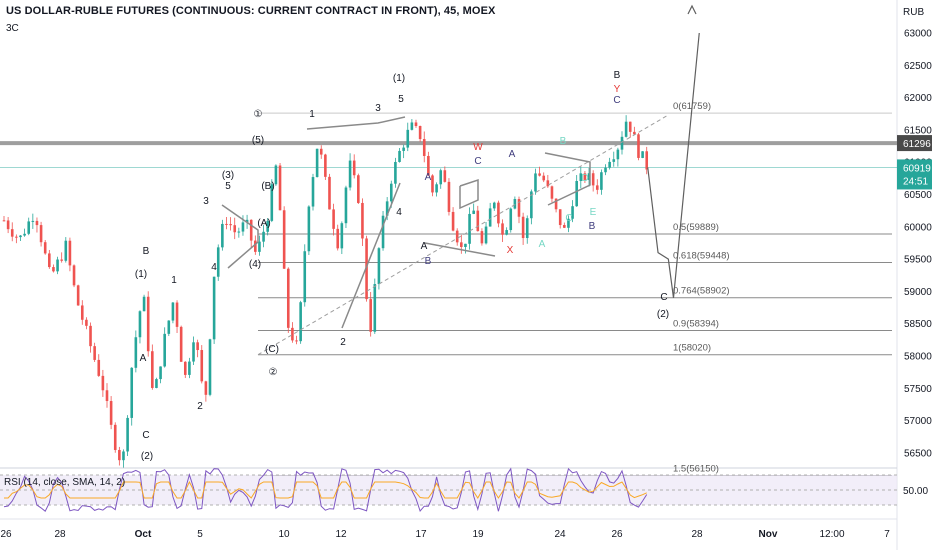  What do you see at coordinates (141, 274) in the screenshot?
I see `wave-label: (1)` at bounding box center [141, 274].